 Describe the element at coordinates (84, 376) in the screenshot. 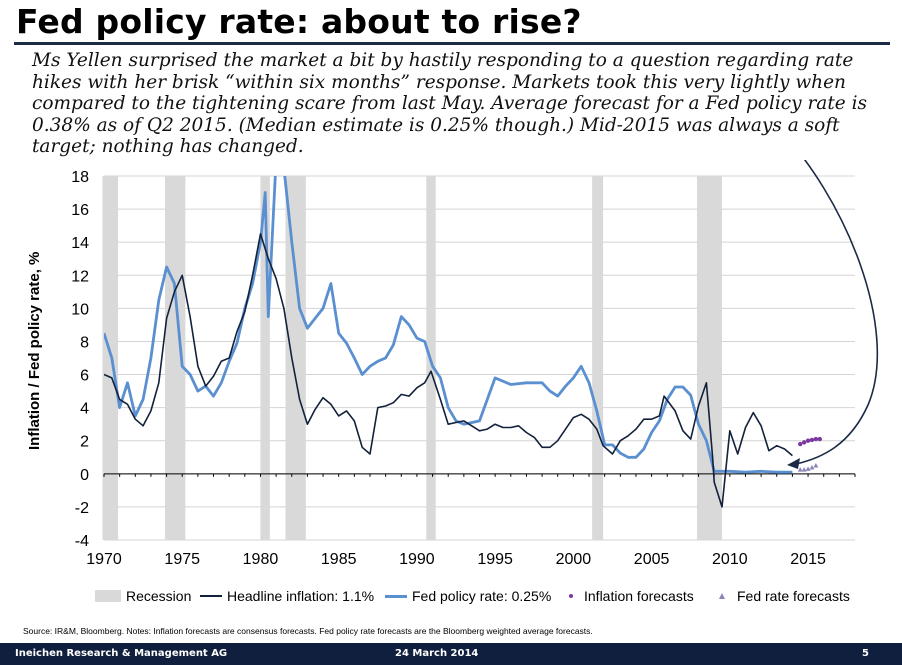

I see `y-tick-label: 6` at that location.